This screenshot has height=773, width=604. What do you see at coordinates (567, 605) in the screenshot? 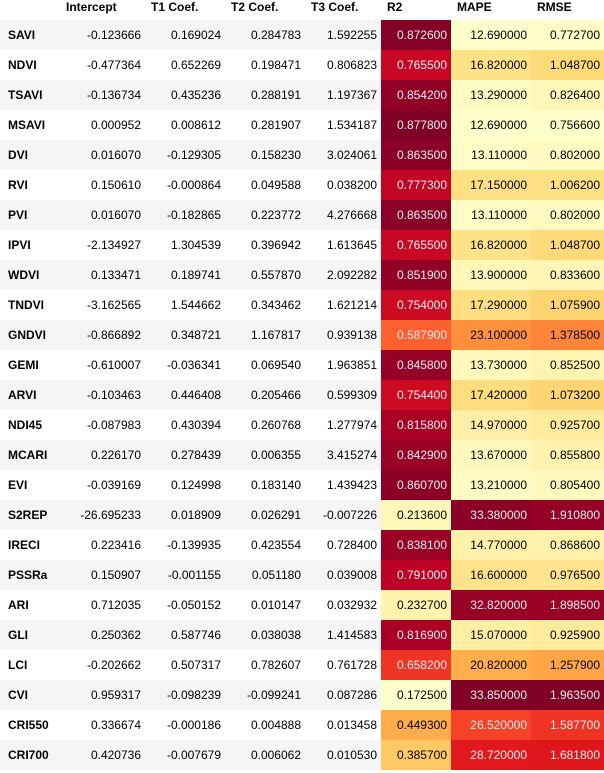
I see `cell-rmse: 1.898500` at bounding box center [567, 605].